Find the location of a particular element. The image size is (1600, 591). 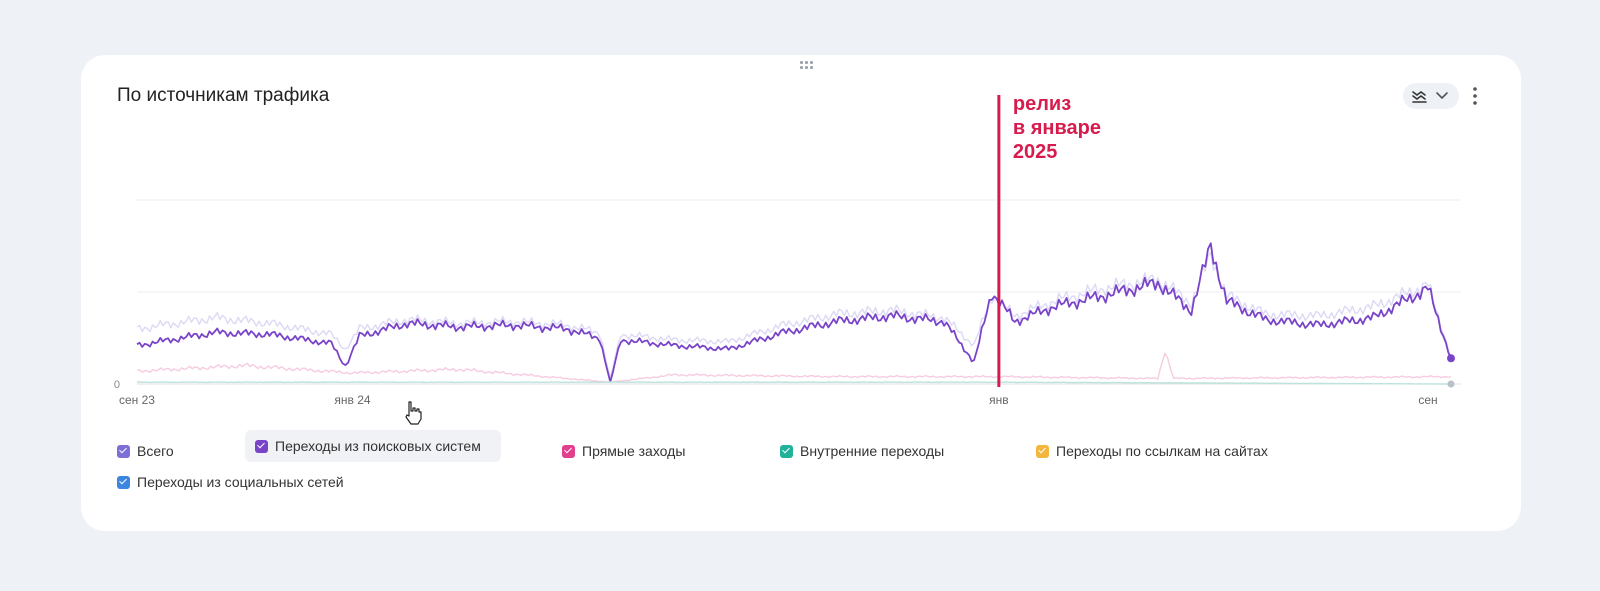

line-chart-icon is located at coordinates (1419, 97).